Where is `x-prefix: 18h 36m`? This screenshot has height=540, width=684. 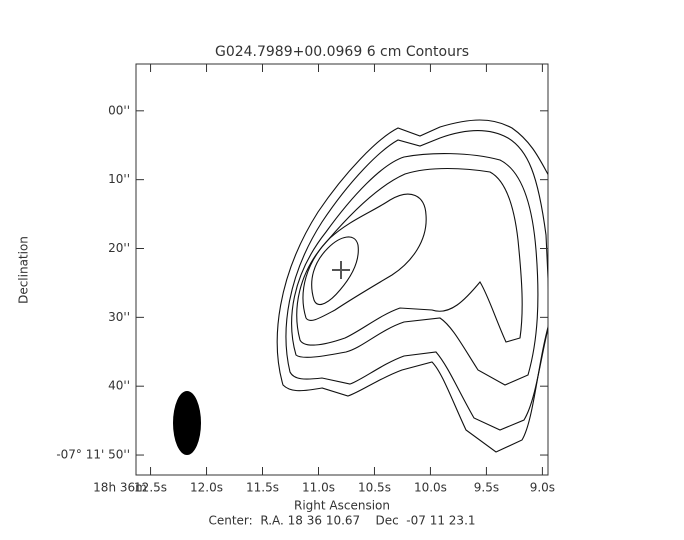 x-prefix: 18h 36m is located at coordinates (120, 488).